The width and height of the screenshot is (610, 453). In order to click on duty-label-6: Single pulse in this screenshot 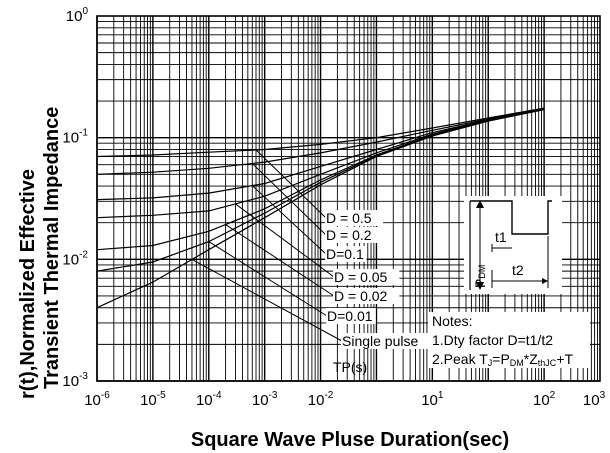, I will do `click(380, 341)`.